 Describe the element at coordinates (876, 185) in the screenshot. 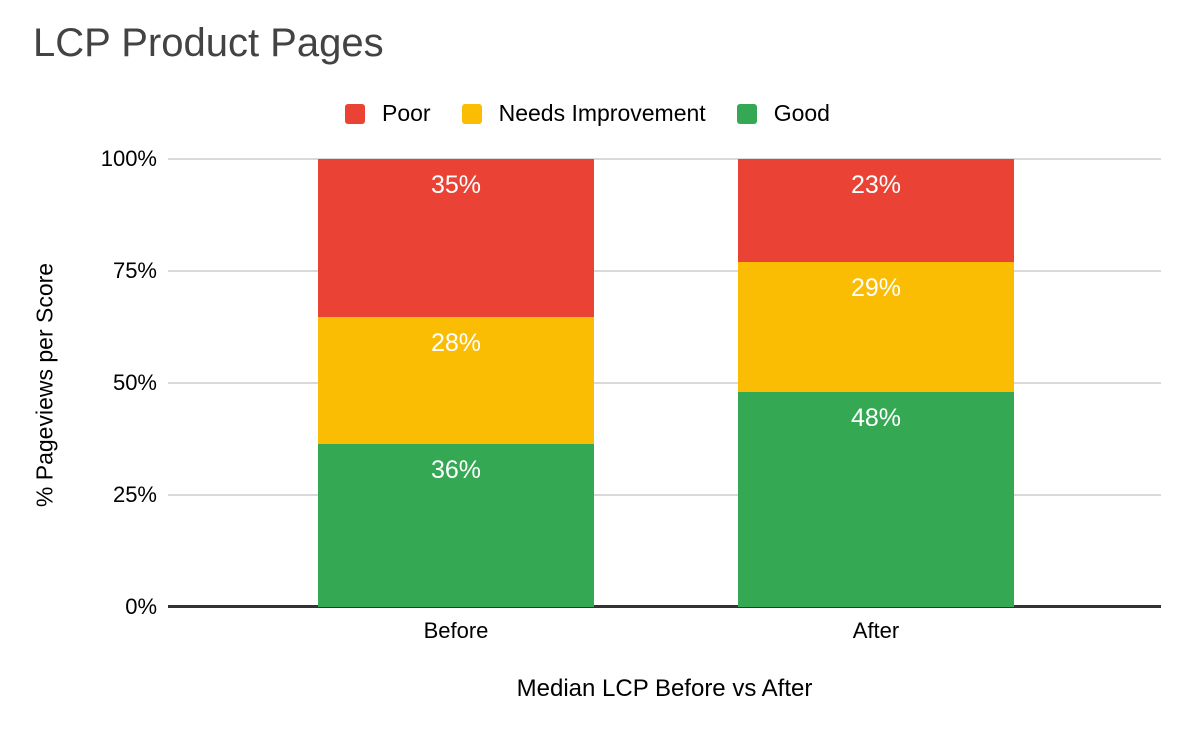

I see `data-label-poor-after: 23%` at that location.